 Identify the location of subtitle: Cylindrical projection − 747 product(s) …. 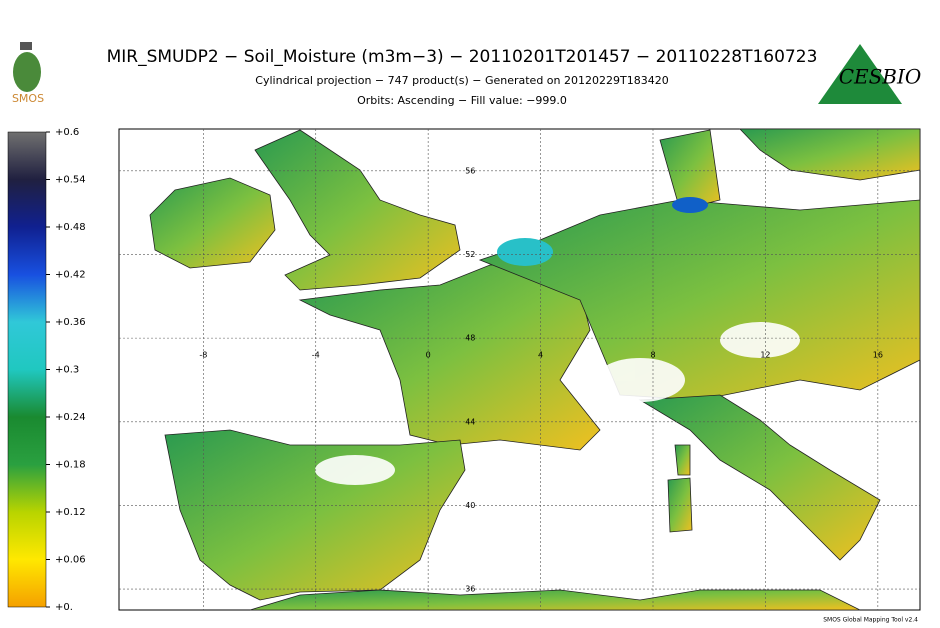
(461, 80).